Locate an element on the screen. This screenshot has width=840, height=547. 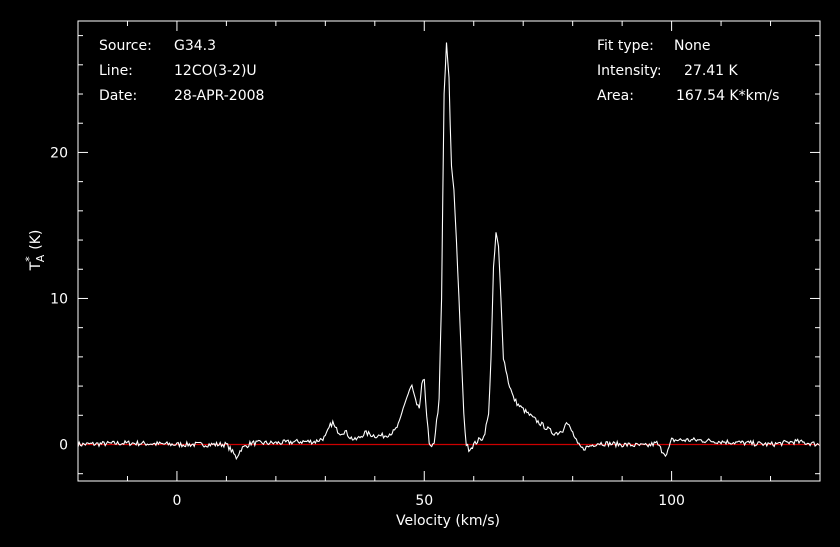
y-tick-label: 10 is located at coordinates (59, 299).